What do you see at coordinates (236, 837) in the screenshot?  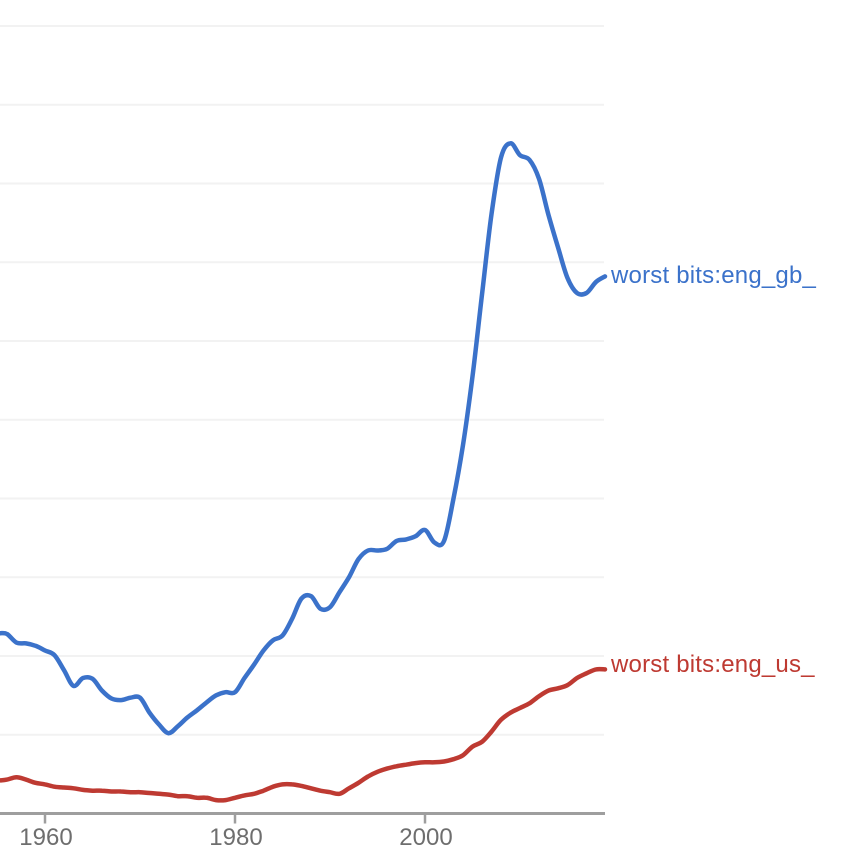 I see `x-axis-tick-label-1980: 1980` at bounding box center [236, 837].